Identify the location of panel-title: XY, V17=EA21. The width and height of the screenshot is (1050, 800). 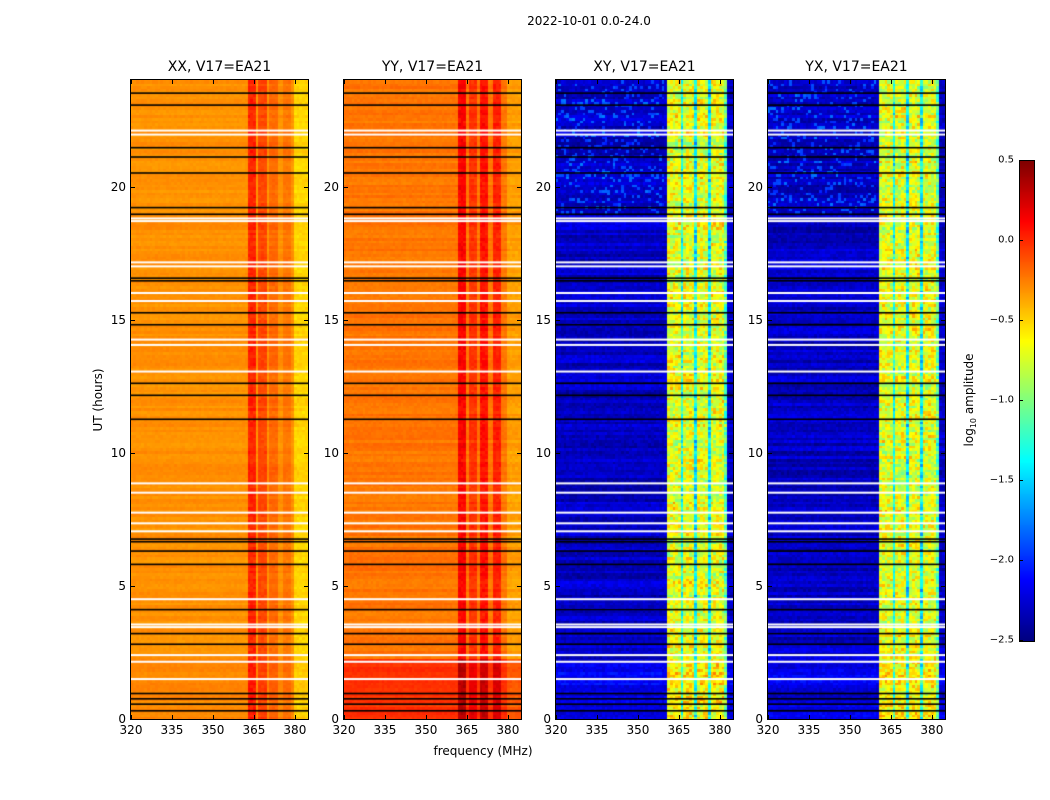
(644, 67).